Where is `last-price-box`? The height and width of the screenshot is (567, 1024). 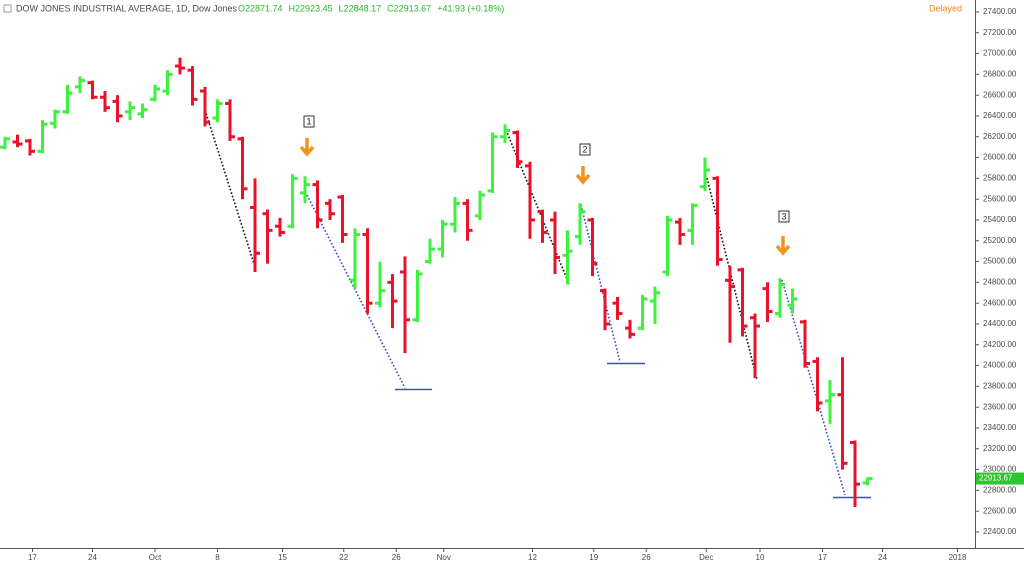 last-price-box is located at coordinates (1000, 478).